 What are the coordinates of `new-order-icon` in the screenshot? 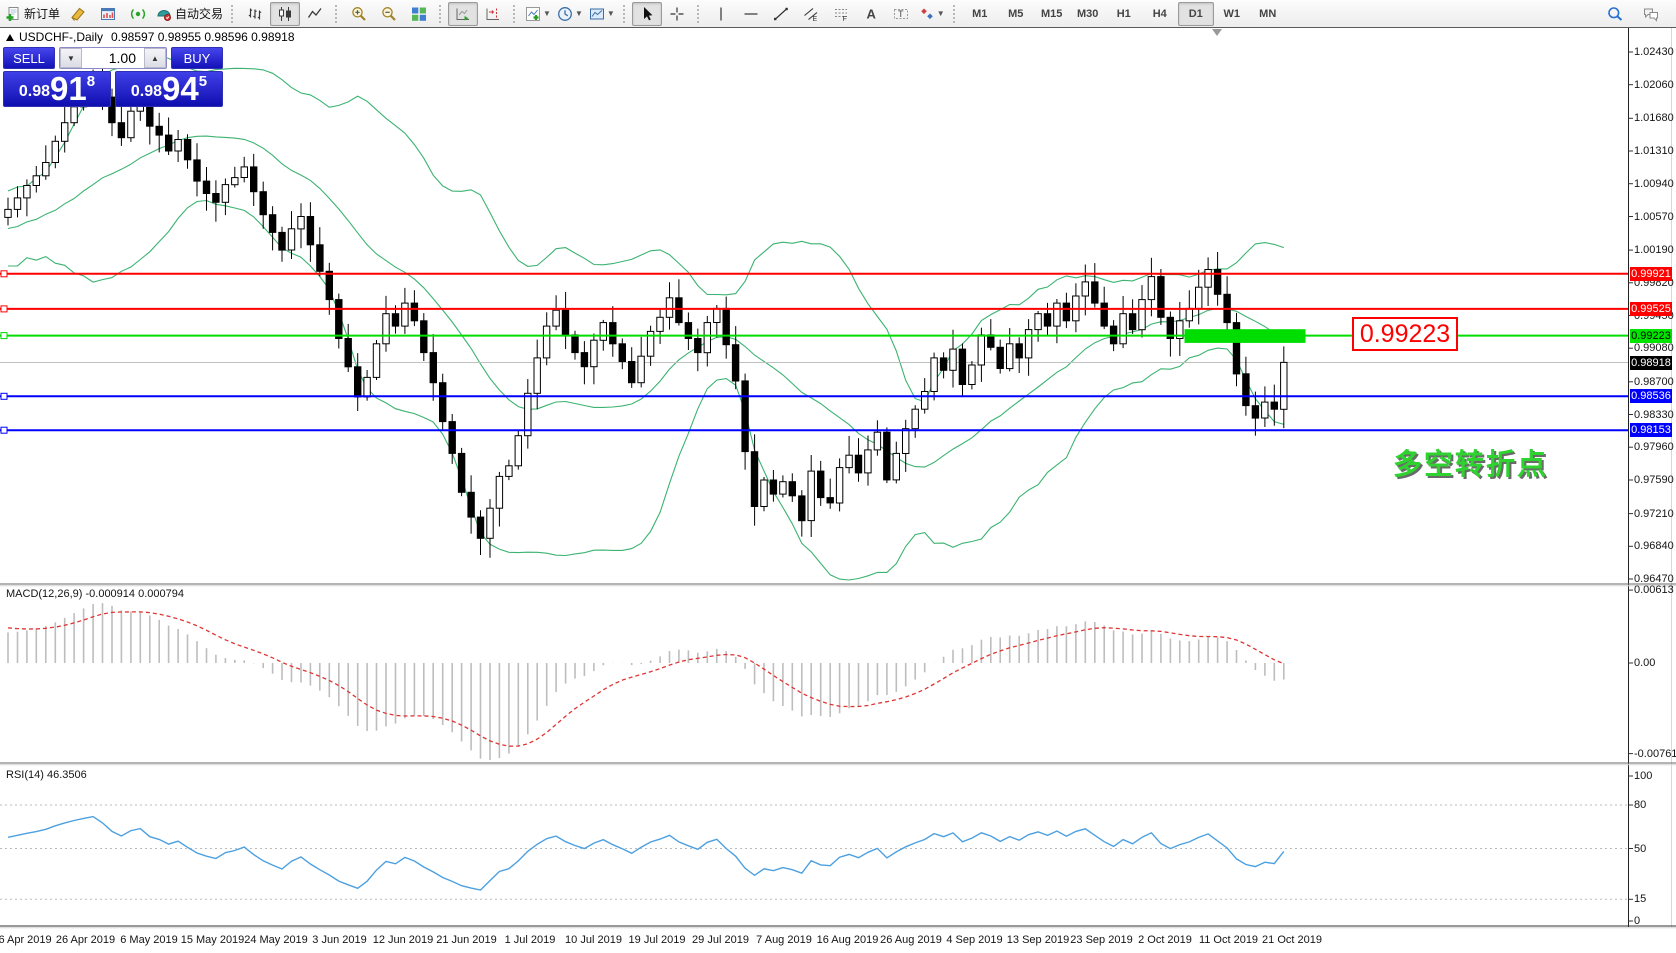 It's located at (13, 14).